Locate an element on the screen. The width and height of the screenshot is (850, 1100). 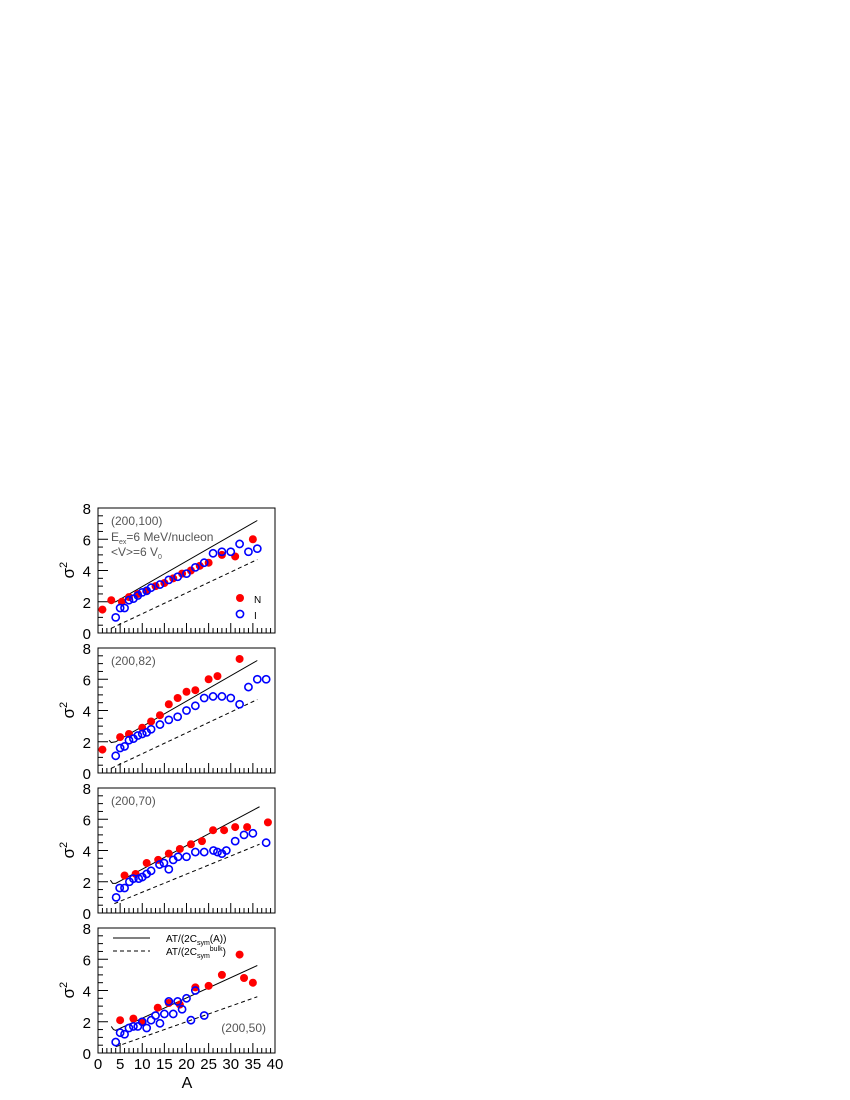
x-tick-label: 35 is located at coordinates (253, 1064).